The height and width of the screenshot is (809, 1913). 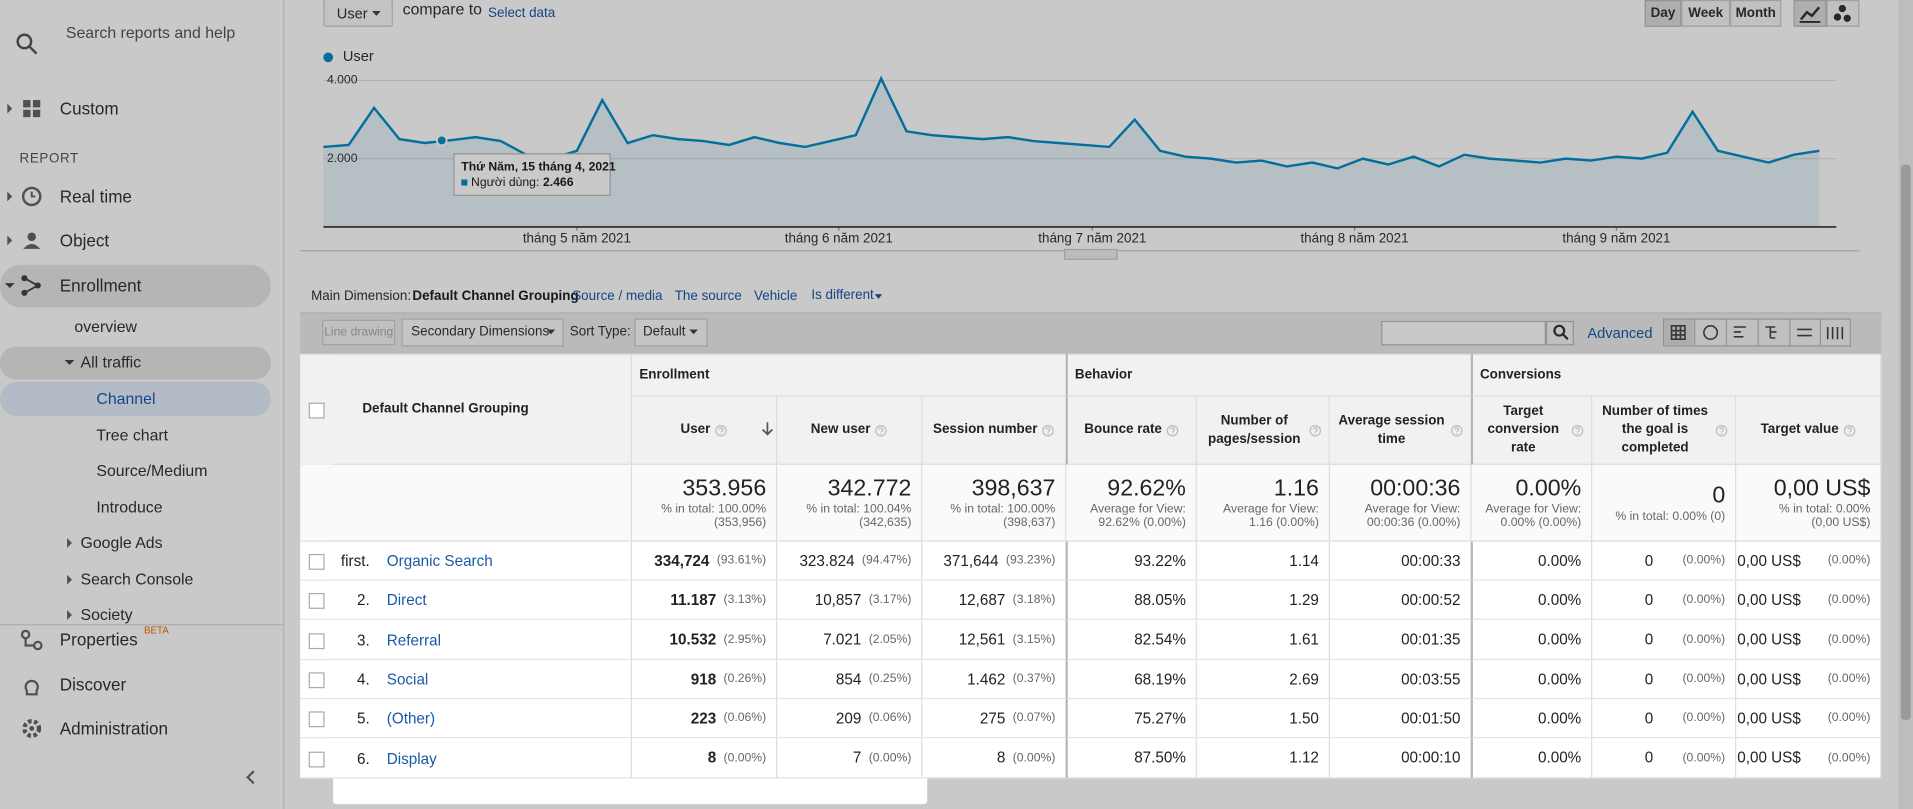 What do you see at coordinates (842, 295) in the screenshot?
I see `dimension-option: Is different` at bounding box center [842, 295].